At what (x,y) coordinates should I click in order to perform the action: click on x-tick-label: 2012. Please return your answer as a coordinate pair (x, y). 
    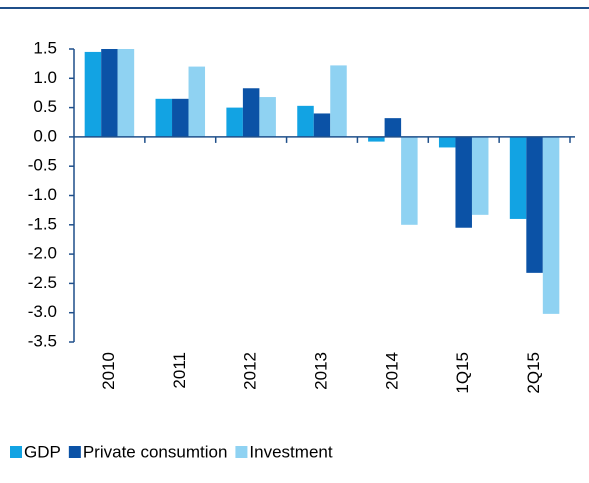
    Looking at the image, I should click on (250, 371).